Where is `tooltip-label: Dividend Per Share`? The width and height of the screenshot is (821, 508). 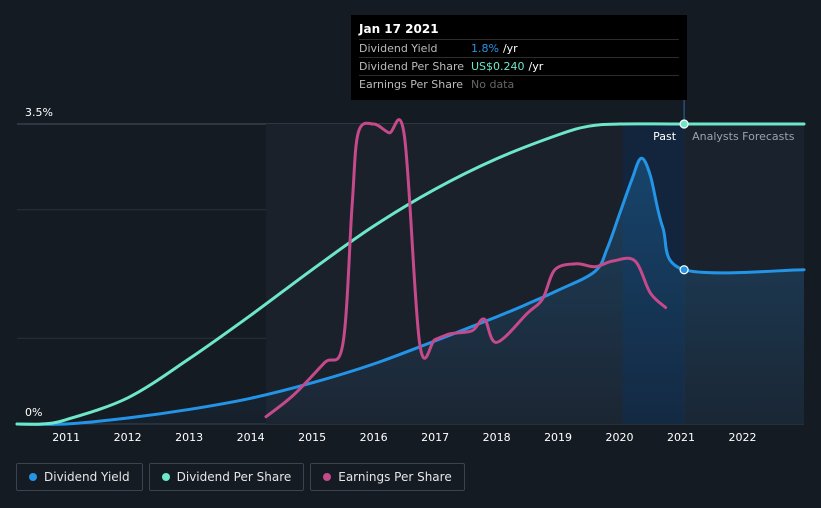 tooltip-label: Dividend Per Share is located at coordinates (412, 66).